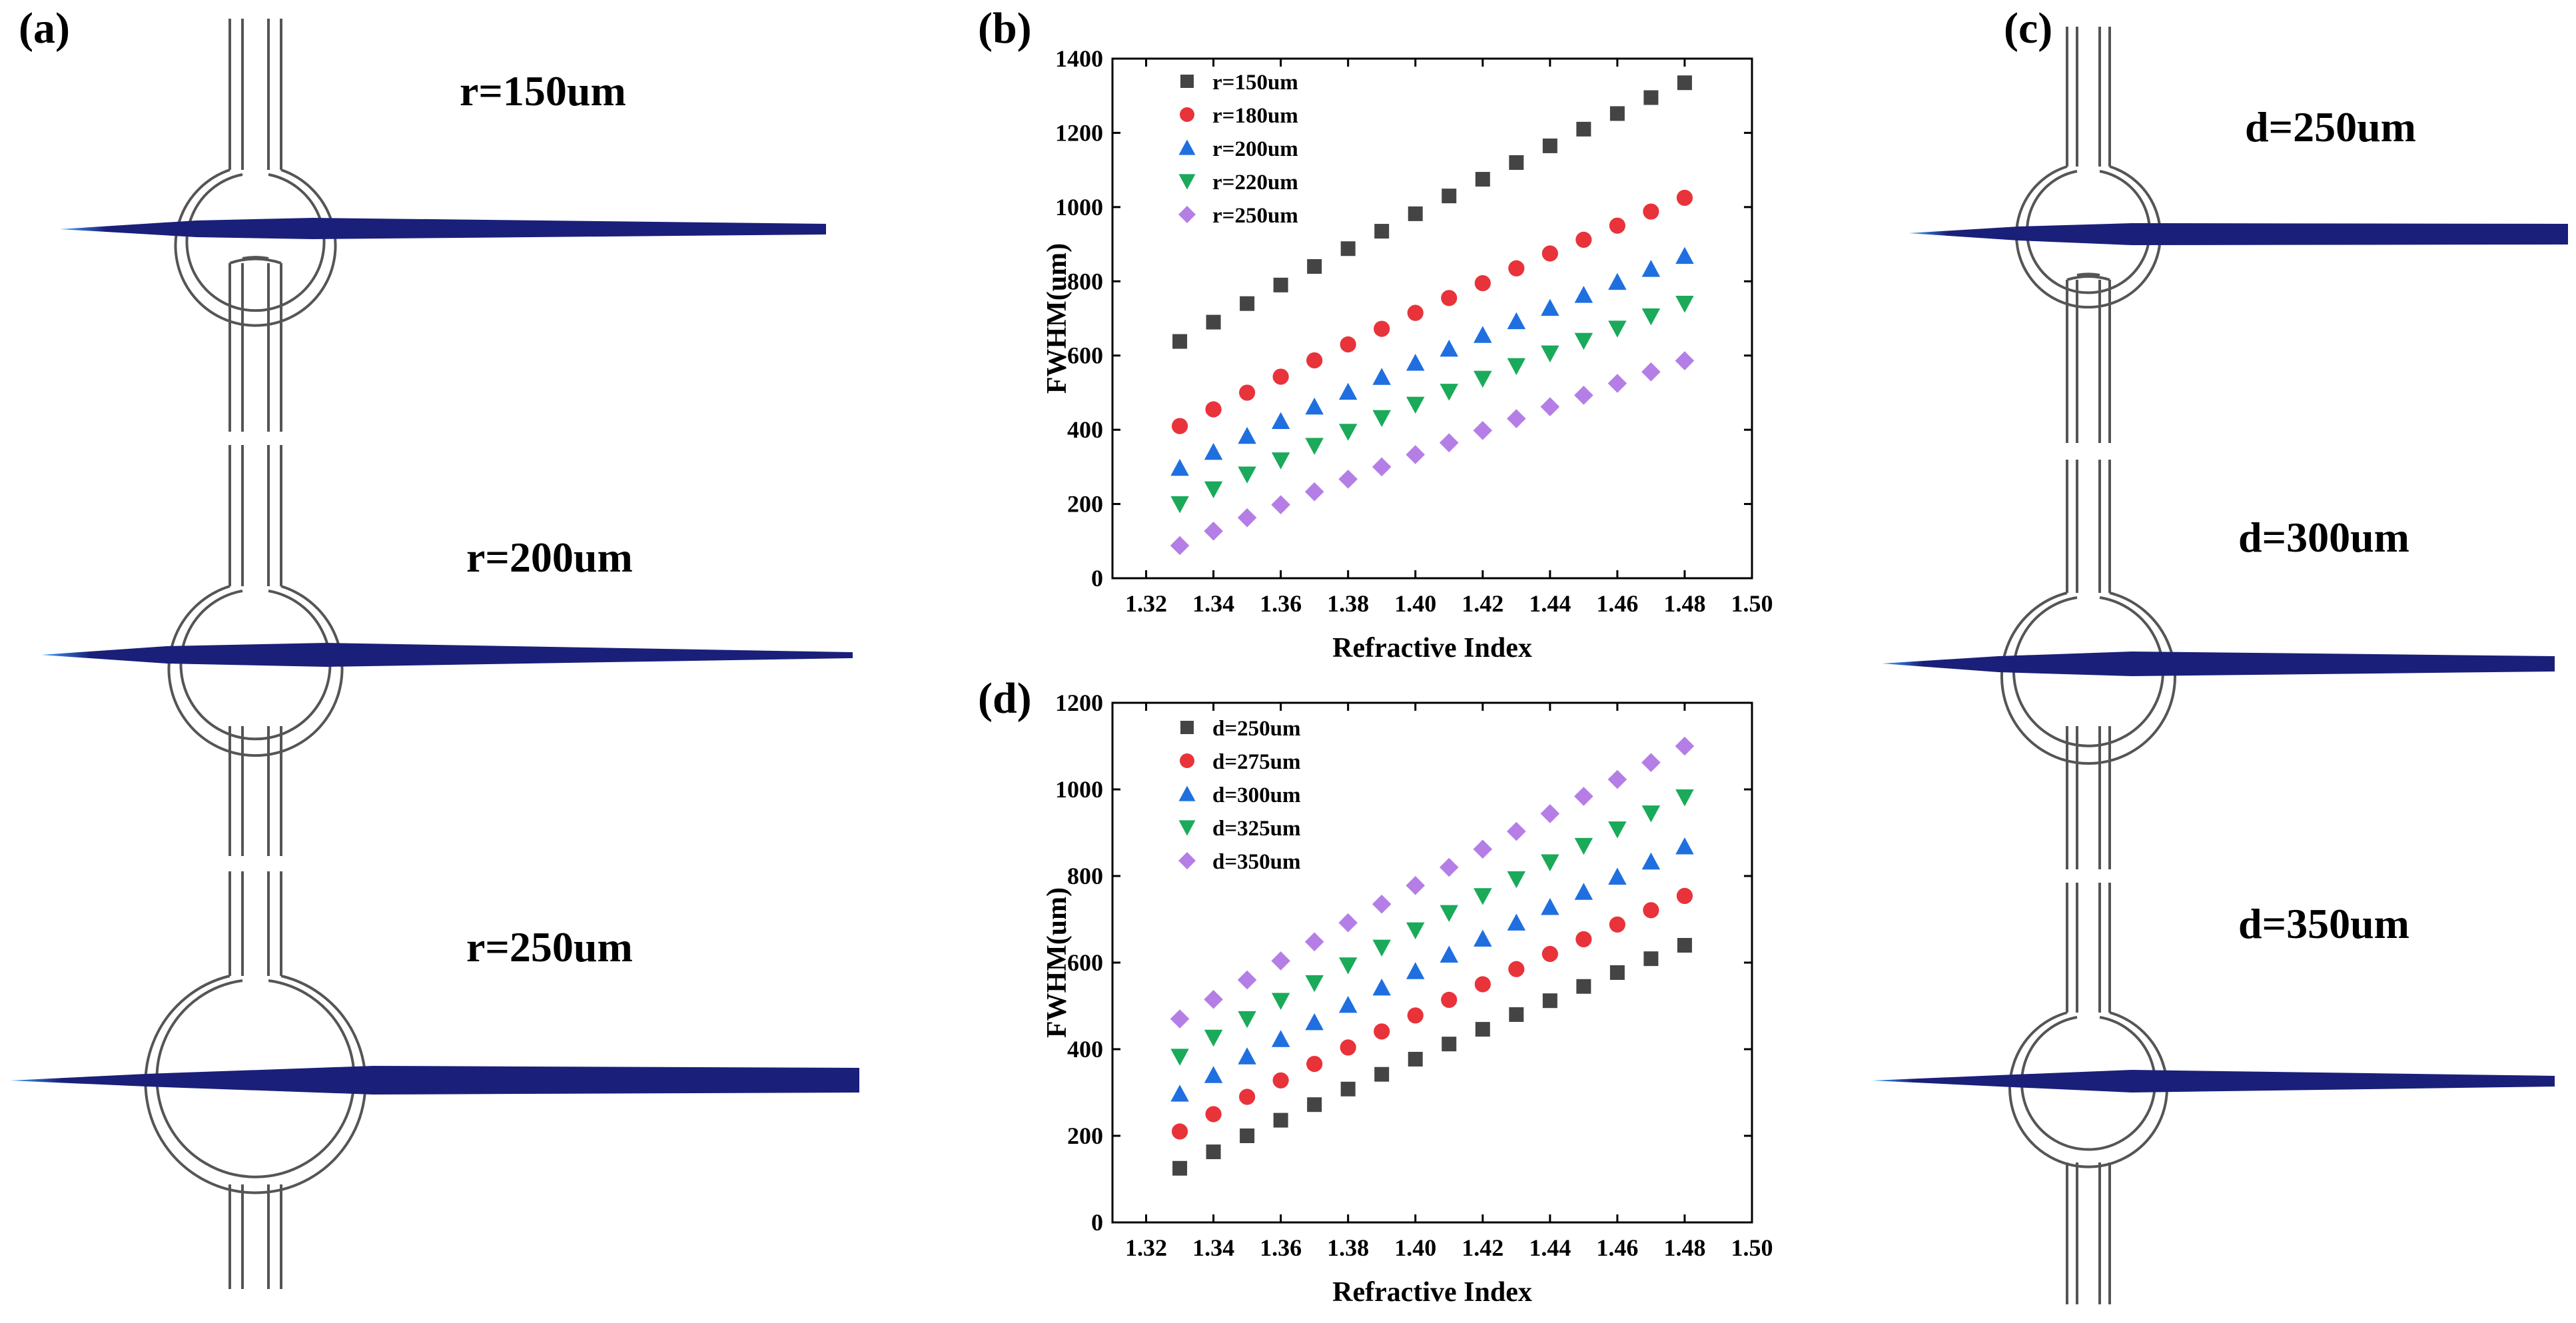 This screenshot has height=1323, width=2576. What do you see at coordinates (1550, 603) in the screenshot?
I see `x-tick-label: 1.44` at bounding box center [1550, 603].